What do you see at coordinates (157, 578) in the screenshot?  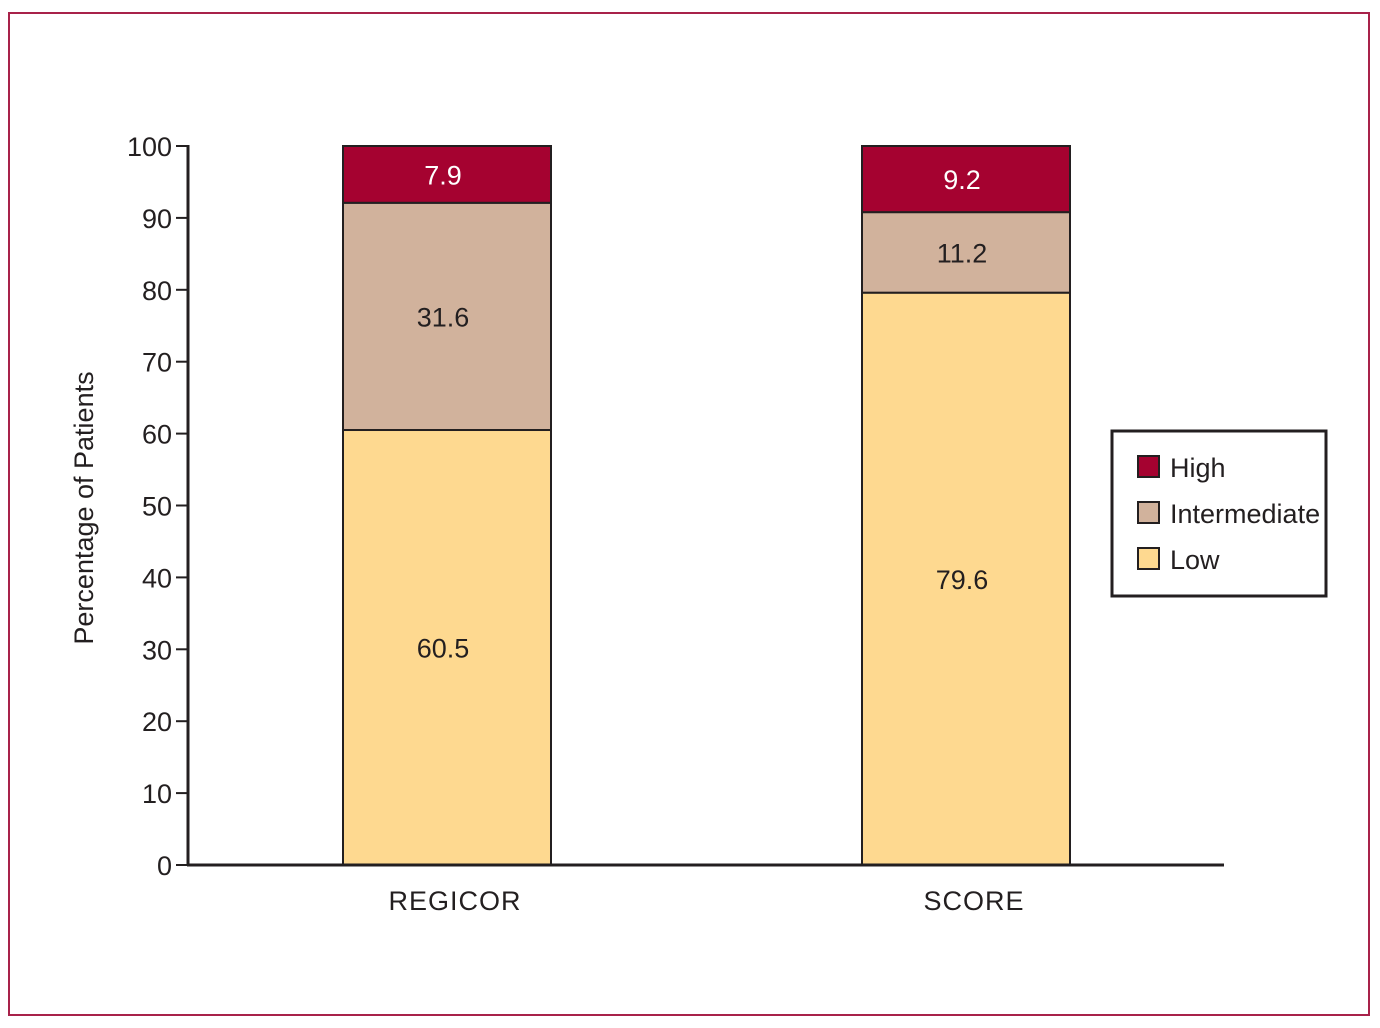 I see `y-tick-label-40: 40` at bounding box center [157, 578].